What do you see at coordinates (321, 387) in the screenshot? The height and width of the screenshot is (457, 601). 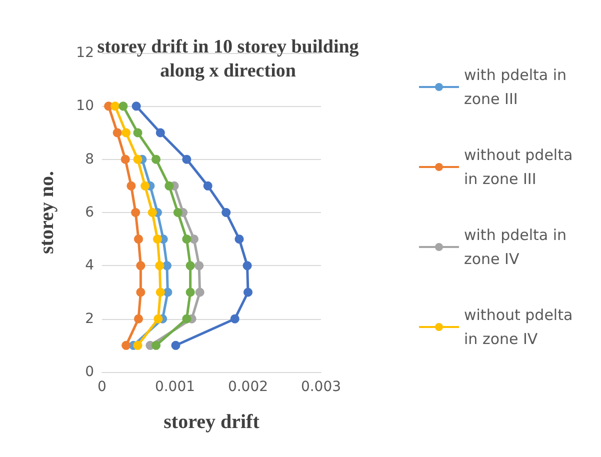 I see `x-tick-label: 0.003` at bounding box center [321, 387].